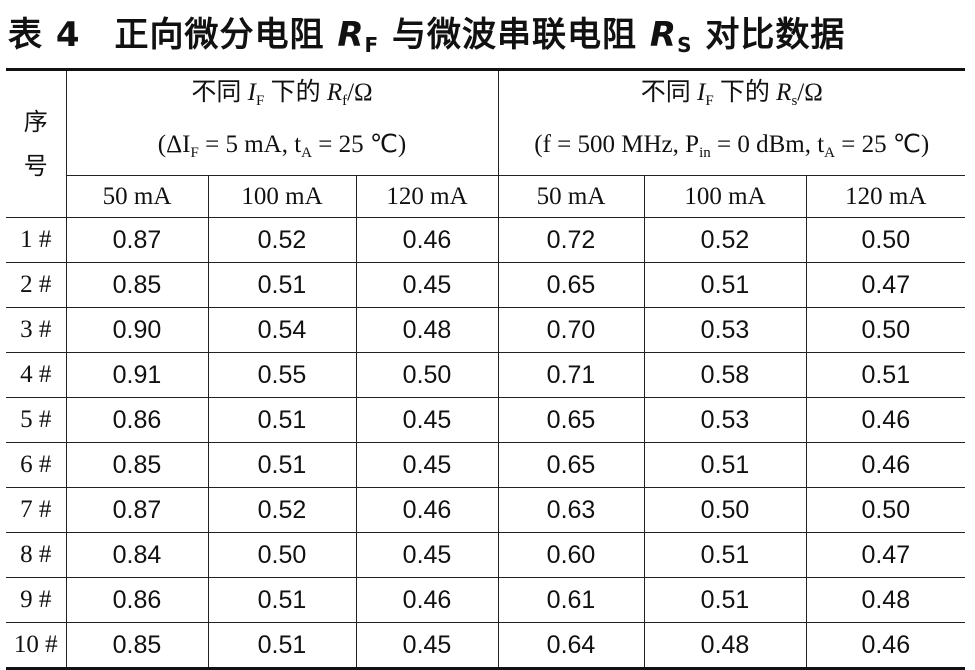 Image resolution: width=975 pixels, height=670 pixels. I want to click on index-header: 序号, so click(36, 143).